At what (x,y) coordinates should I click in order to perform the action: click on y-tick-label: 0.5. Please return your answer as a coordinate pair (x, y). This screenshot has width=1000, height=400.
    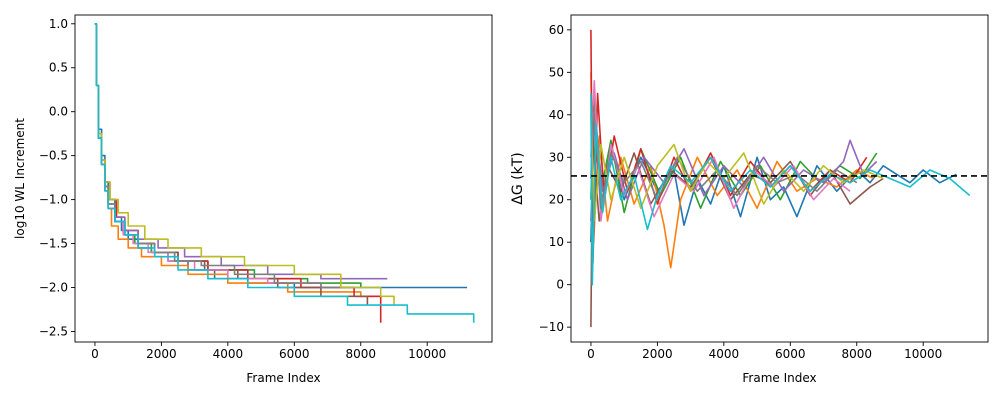
    Looking at the image, I should click on (58, 68).